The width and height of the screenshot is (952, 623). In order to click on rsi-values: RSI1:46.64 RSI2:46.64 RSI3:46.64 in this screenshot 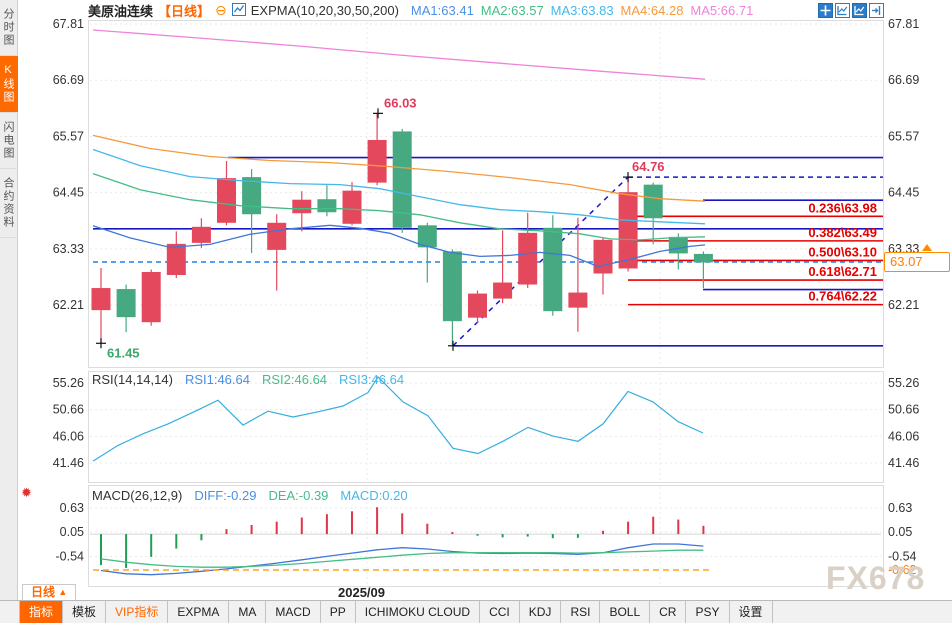, I will do `click(294, 379)`.